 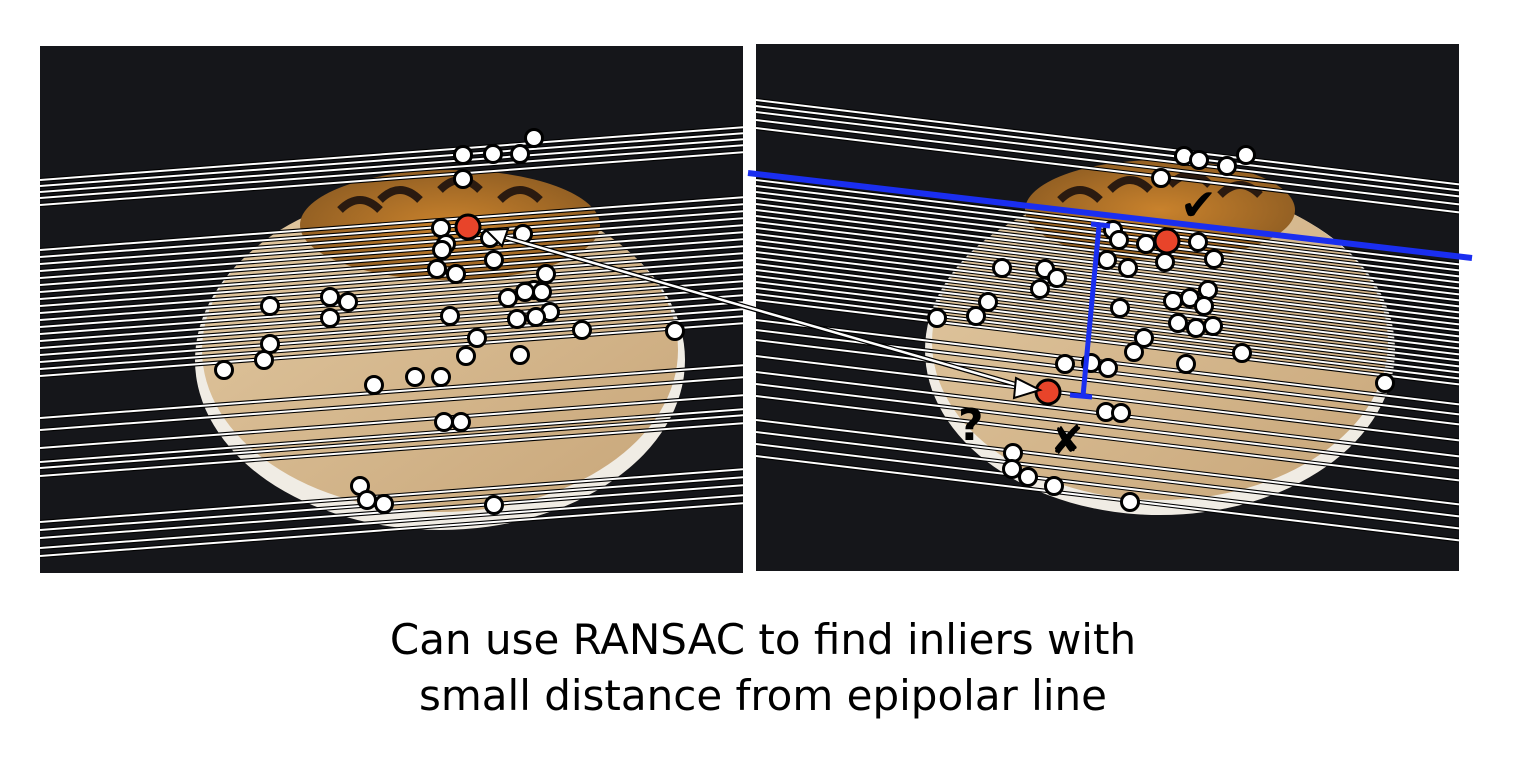 I want to click on right-feature-points, so click(x=1161, y=328).